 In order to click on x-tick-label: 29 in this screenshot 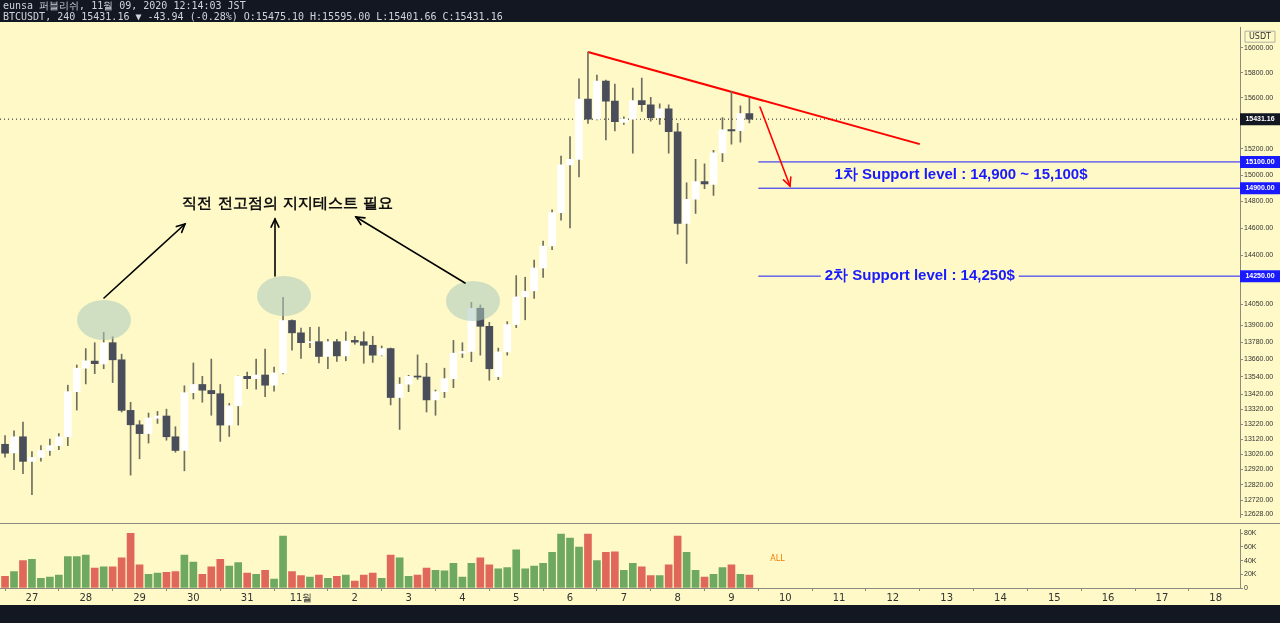, I will do `click(139, 597)`.